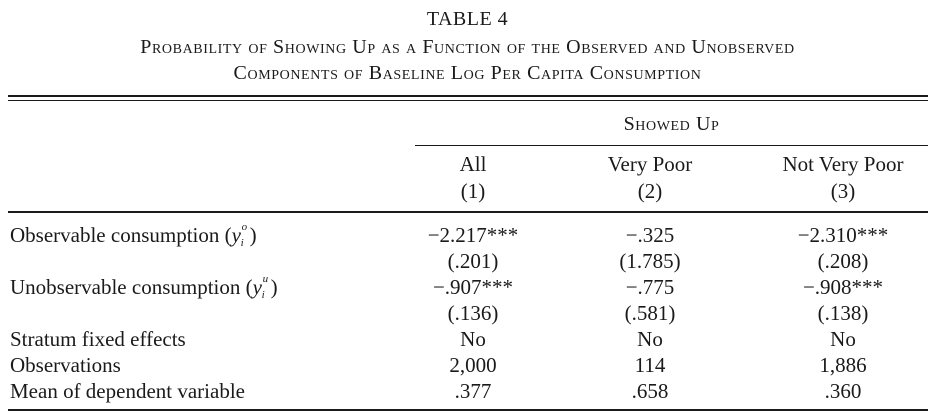 This screenshot has height=420, width=935. What do you see at coordinates (468, 96) in the screenshot?
I see `top-rule-thick` at bounding box center [468, 96].